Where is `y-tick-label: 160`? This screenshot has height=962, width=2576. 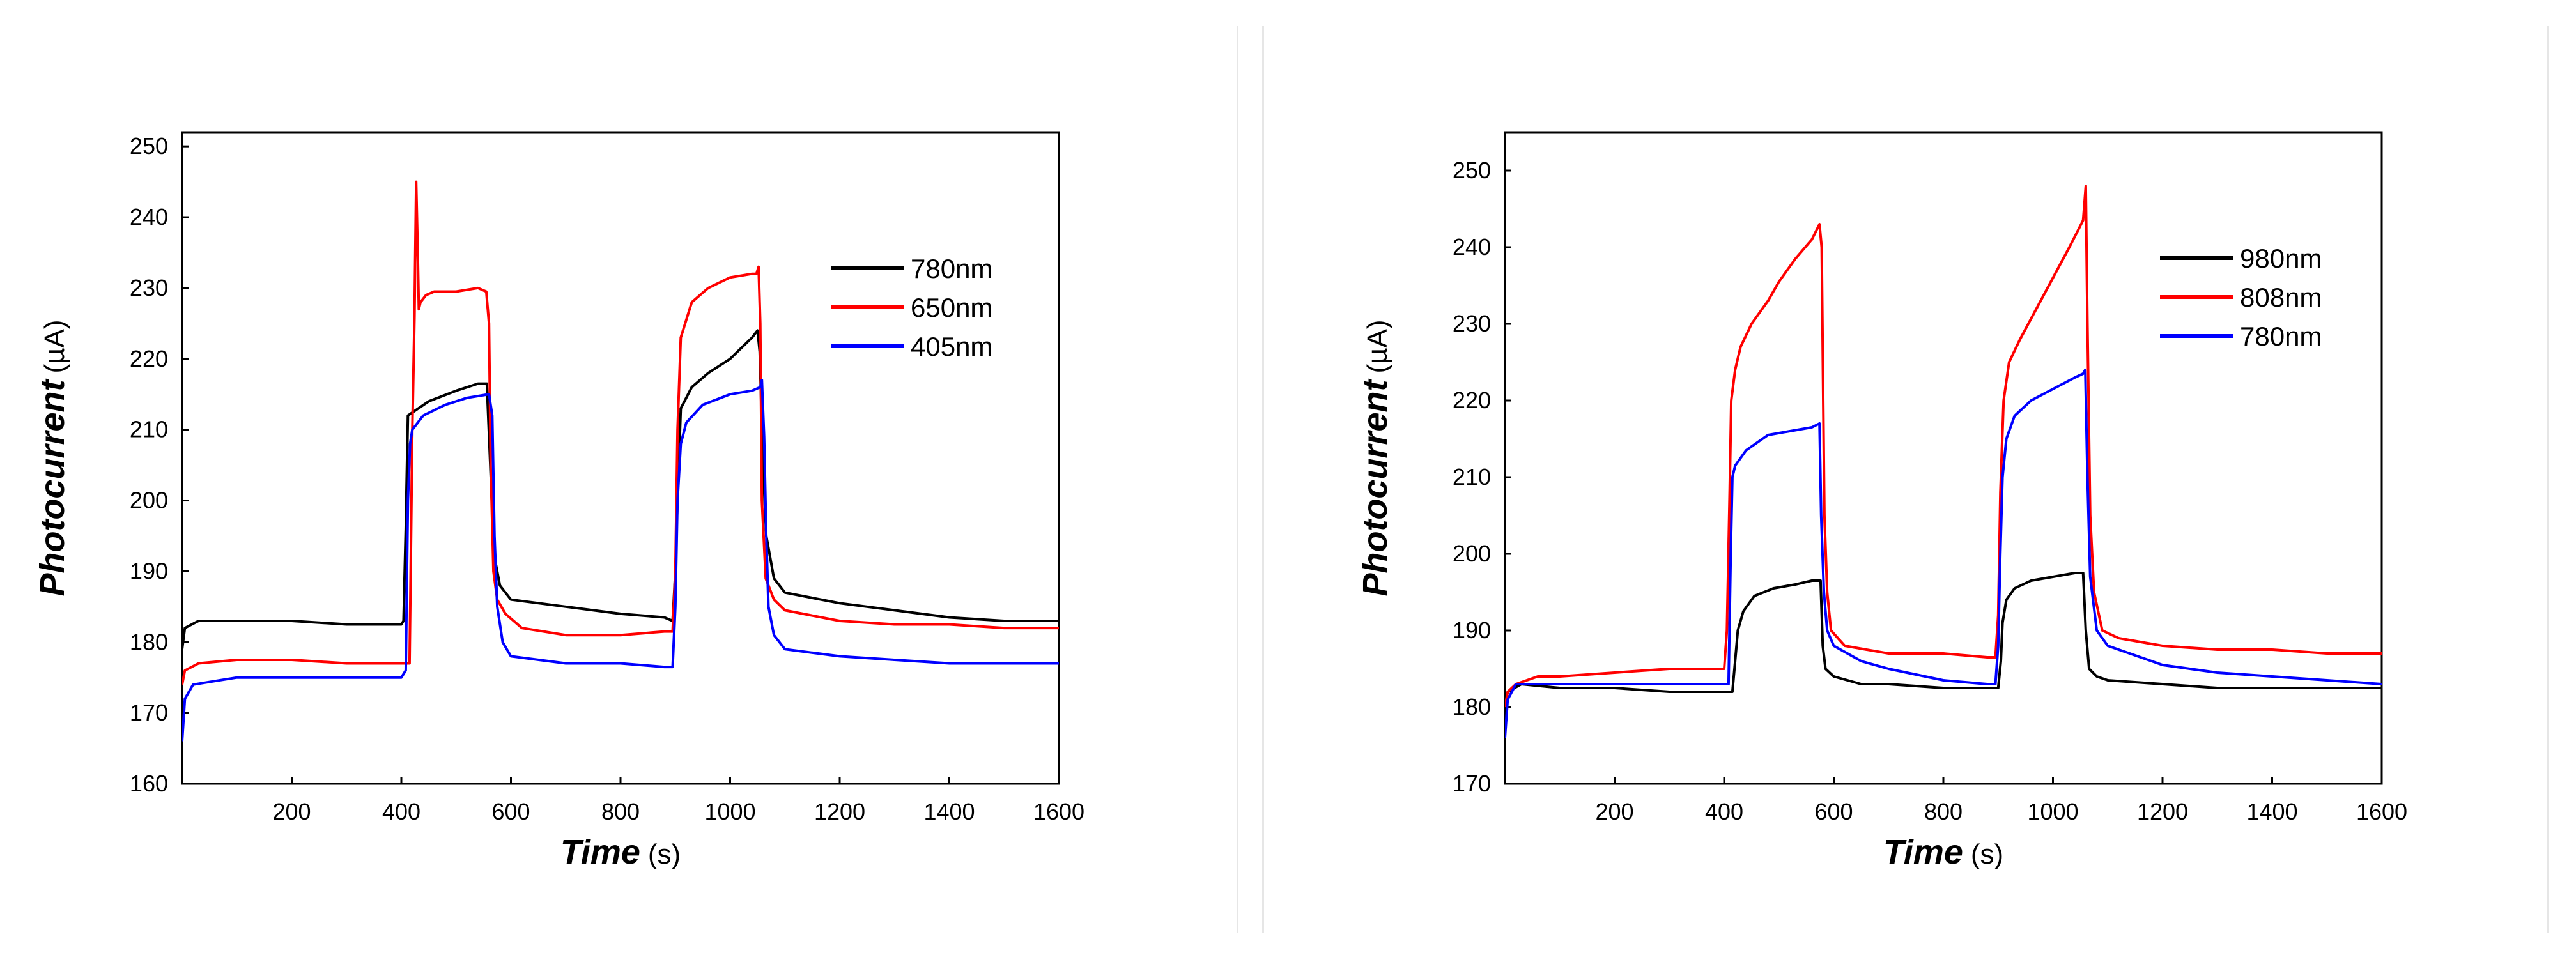 y-tick-label: 160 is located at coordinates (149, 783).